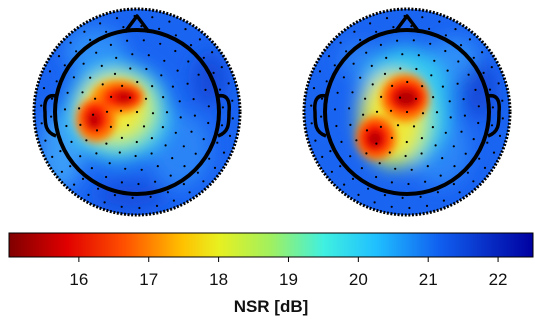  Describe the element at coordinates (218, 279) in the screenshot. I see `colorbar-tick-label: 18` at that location.